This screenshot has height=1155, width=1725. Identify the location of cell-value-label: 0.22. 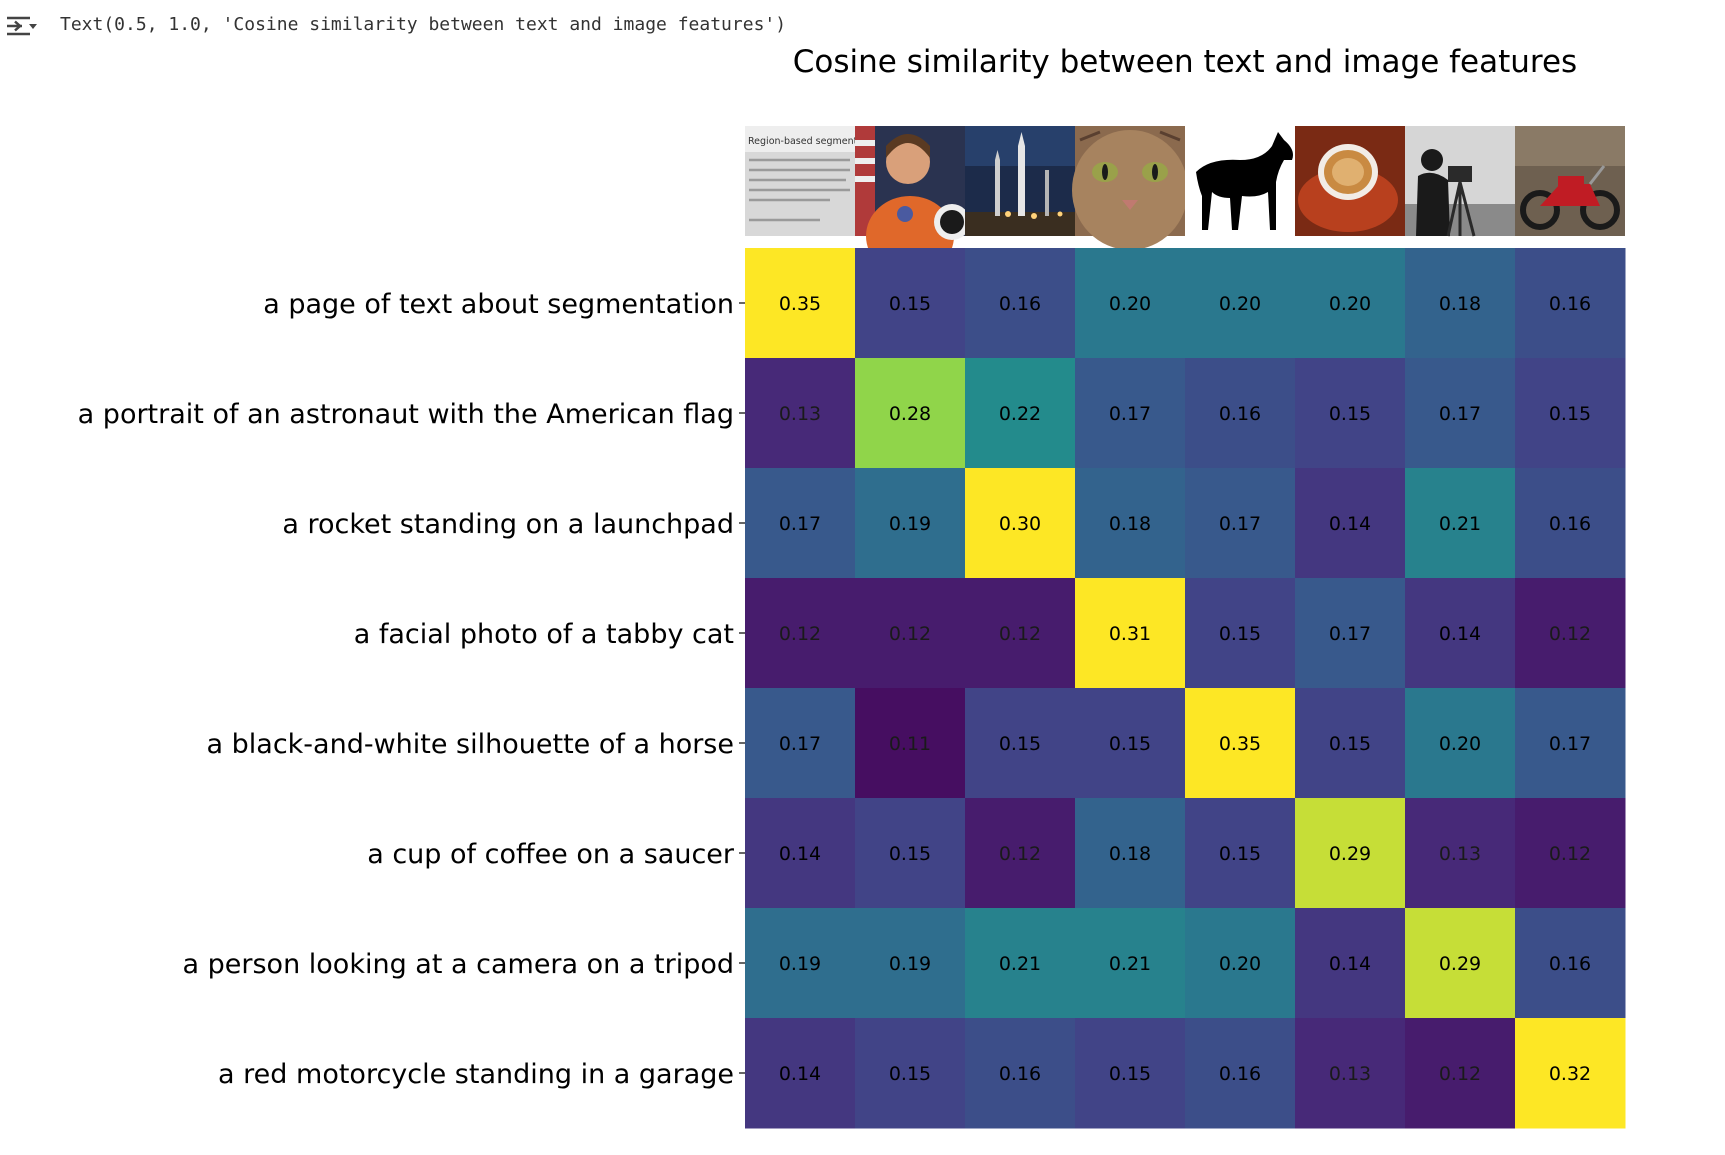
(1020, 414).